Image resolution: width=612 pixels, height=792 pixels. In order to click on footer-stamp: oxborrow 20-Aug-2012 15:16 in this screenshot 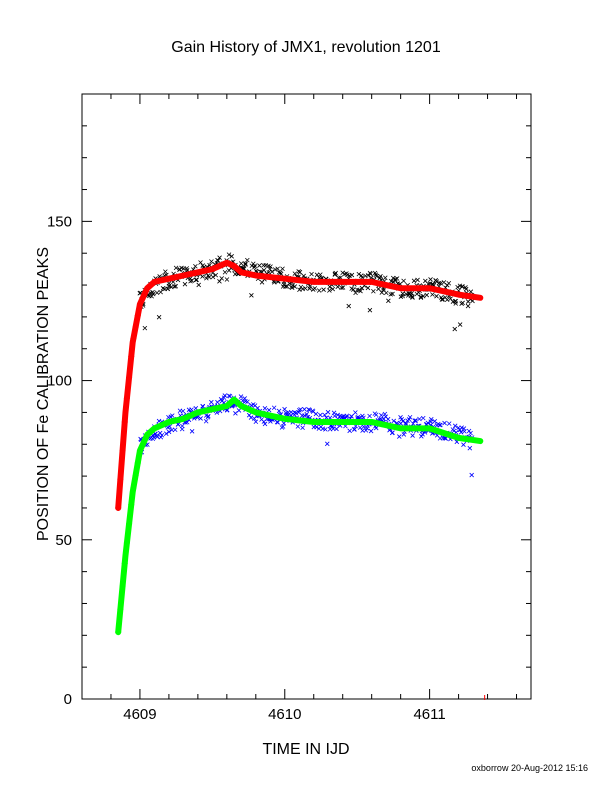, I will do `click(529, 768)`.